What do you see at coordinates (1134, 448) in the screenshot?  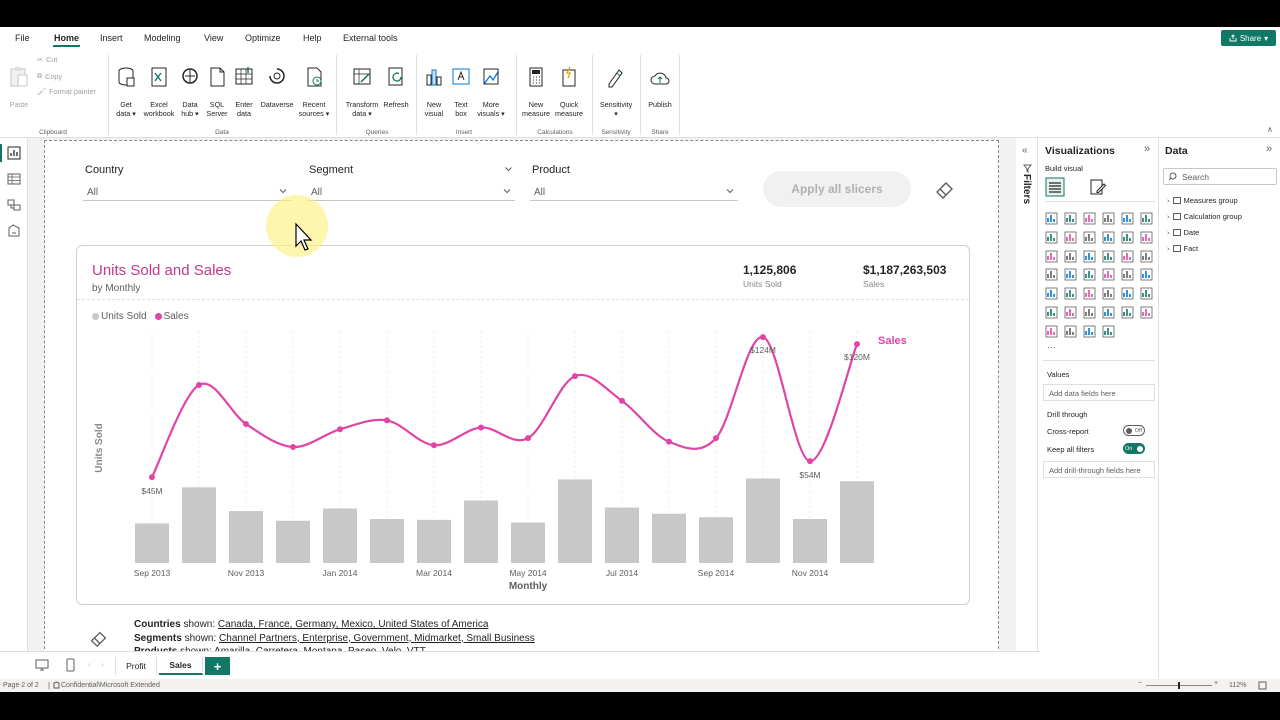 I see `keep-all-filters-toggle: On` at bounding box center [1134, 448].